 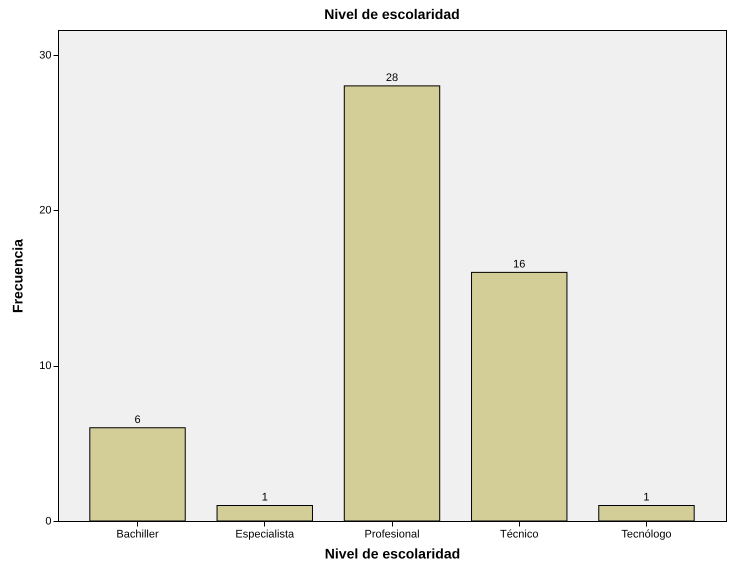 What do you see at coordinates (646, 534) in the screenshot?
I see `x-tick-label: Tecnólogo` at bounding box center [646, 534].